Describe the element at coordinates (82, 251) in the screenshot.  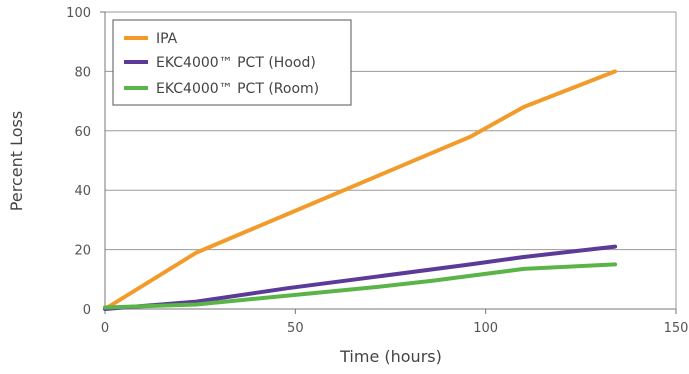
I see `y-tick-label: 20` at that location.